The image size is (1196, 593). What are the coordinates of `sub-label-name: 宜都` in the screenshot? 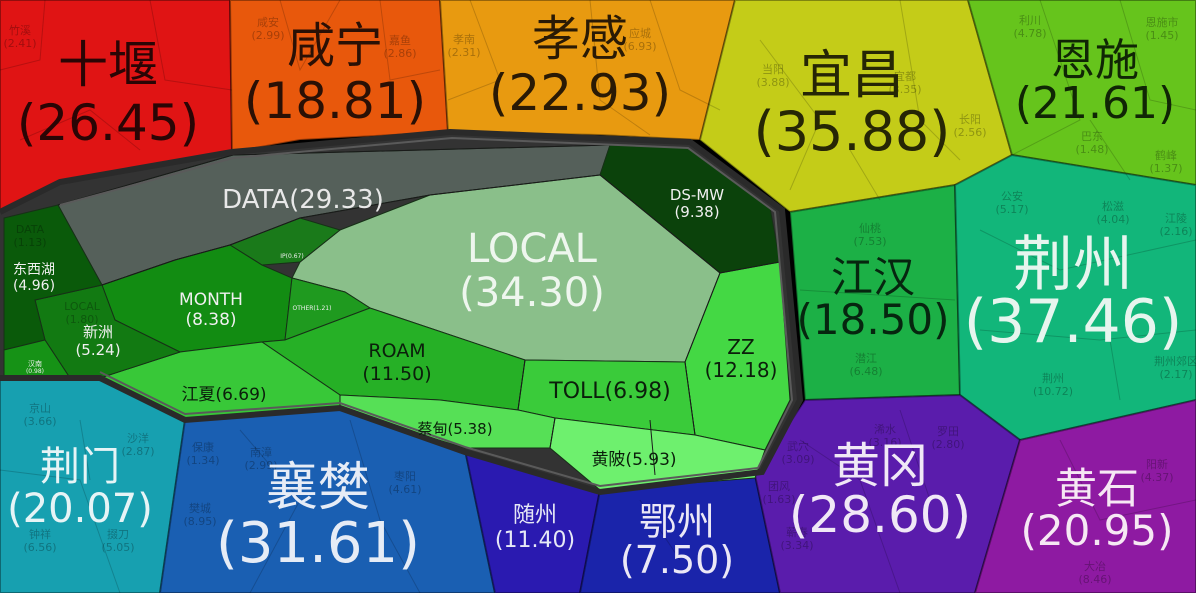 It's located at (905, 76).